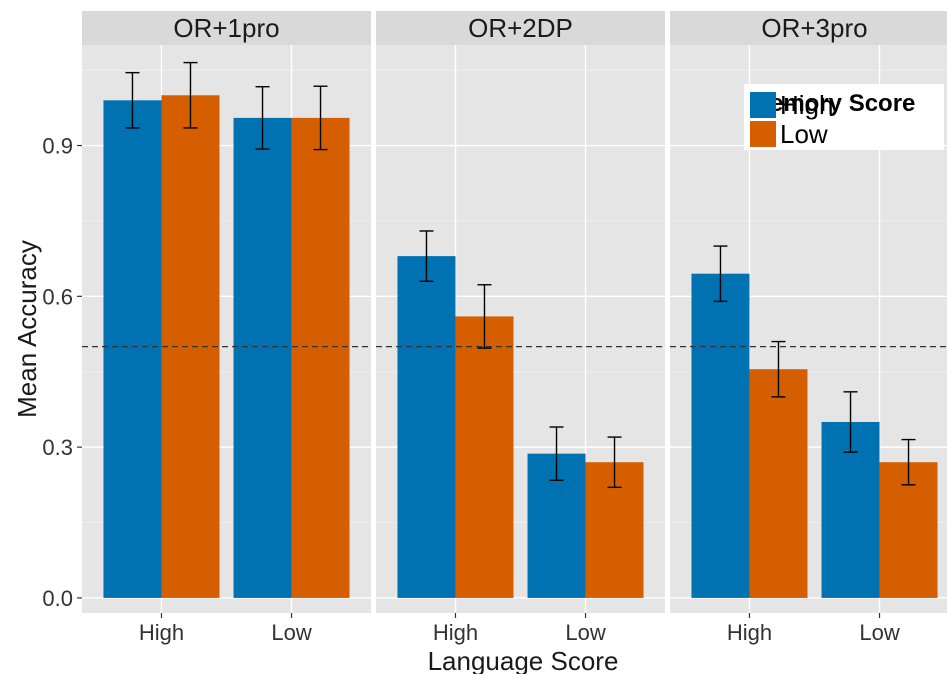 The height and width of the screenshot is (674, 947). Describe the element at coordinates (763, 105) in the screenshot. I see `legend-key-high` at that location.